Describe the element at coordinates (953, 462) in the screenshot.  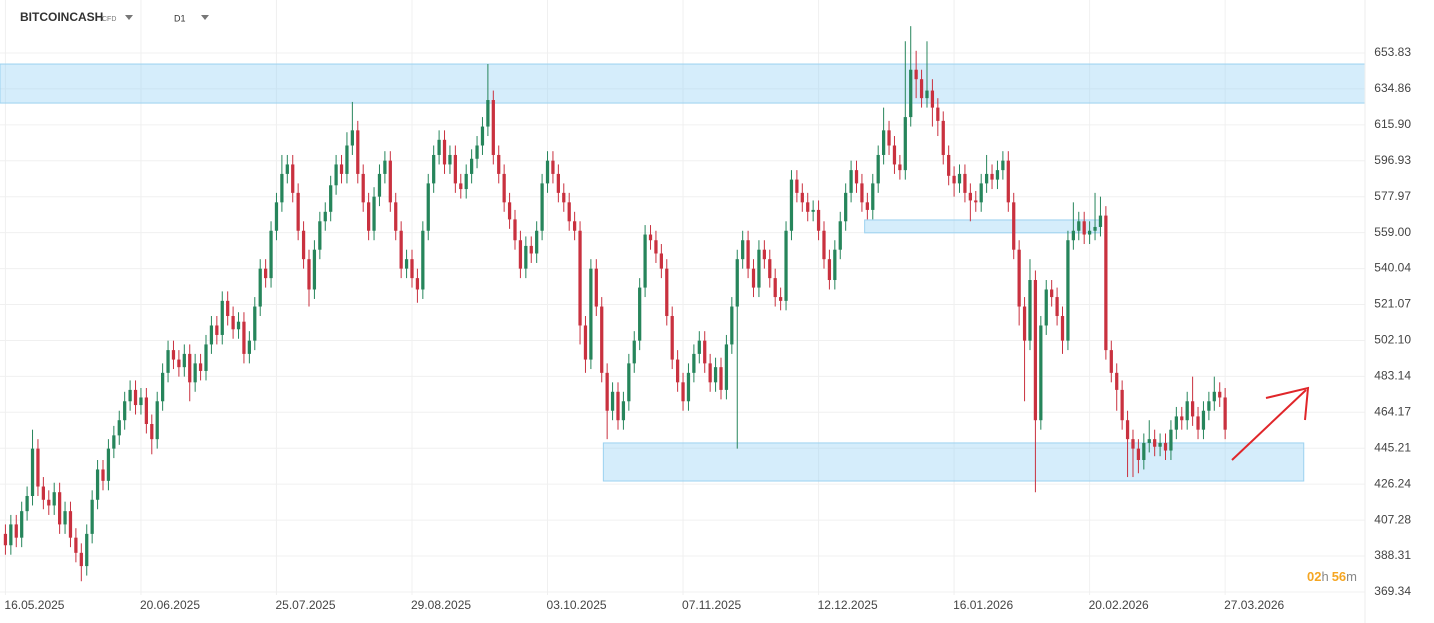
I see `zone` at that location.